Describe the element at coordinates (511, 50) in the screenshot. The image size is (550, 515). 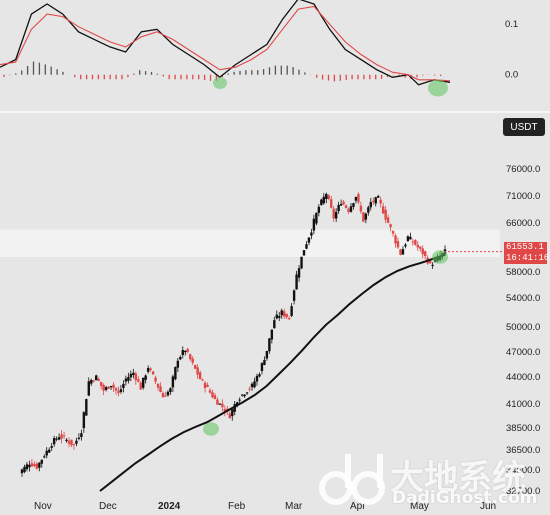
I see `indicator-axis: 0.1 0.0` at that location.